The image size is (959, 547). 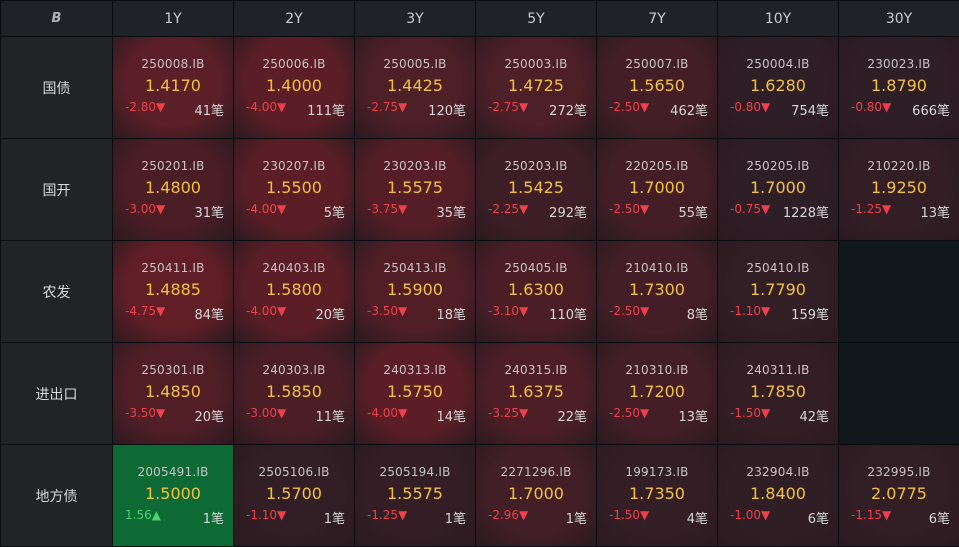 What do you see at coordinates (415, 291) in the screenshot?
I see `quote-cell: 250413.IB 1.5900 -3.50▼ 18笔` at bounding box center [415, 291].